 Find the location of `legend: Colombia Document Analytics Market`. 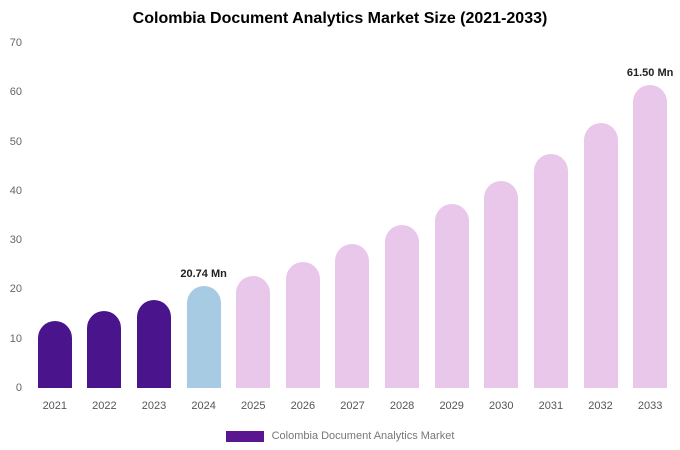

legend: Colombia Document Analytics Market is located at coordinates (340, 436).